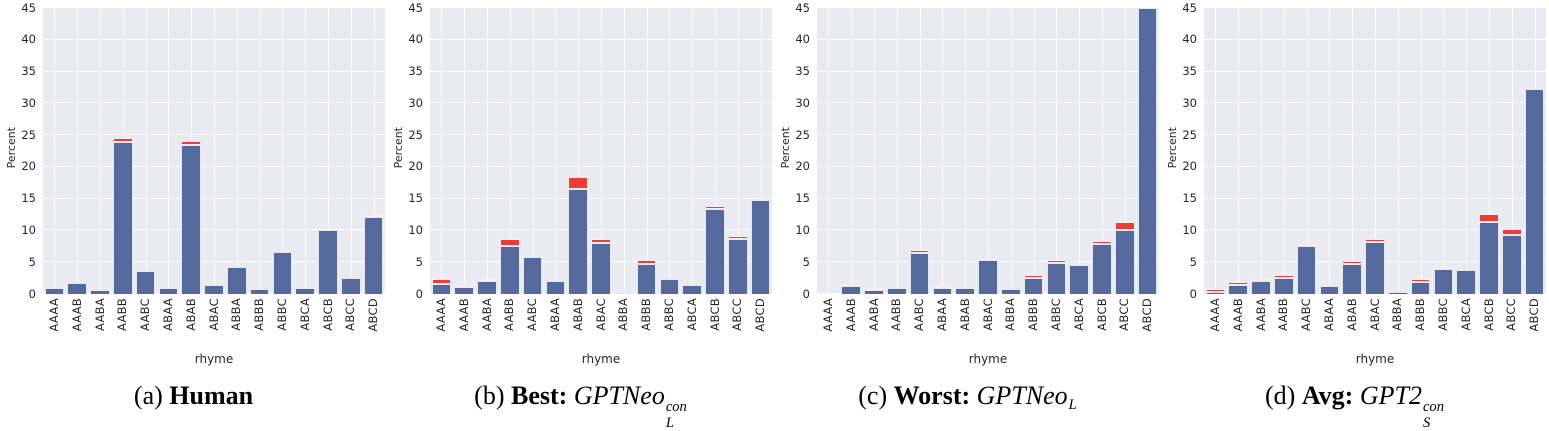 Image resolution: width=1549 pixels, height=431 pixels. I want to click on x-tick-label-abaa: ABAA, so click(941, 315).